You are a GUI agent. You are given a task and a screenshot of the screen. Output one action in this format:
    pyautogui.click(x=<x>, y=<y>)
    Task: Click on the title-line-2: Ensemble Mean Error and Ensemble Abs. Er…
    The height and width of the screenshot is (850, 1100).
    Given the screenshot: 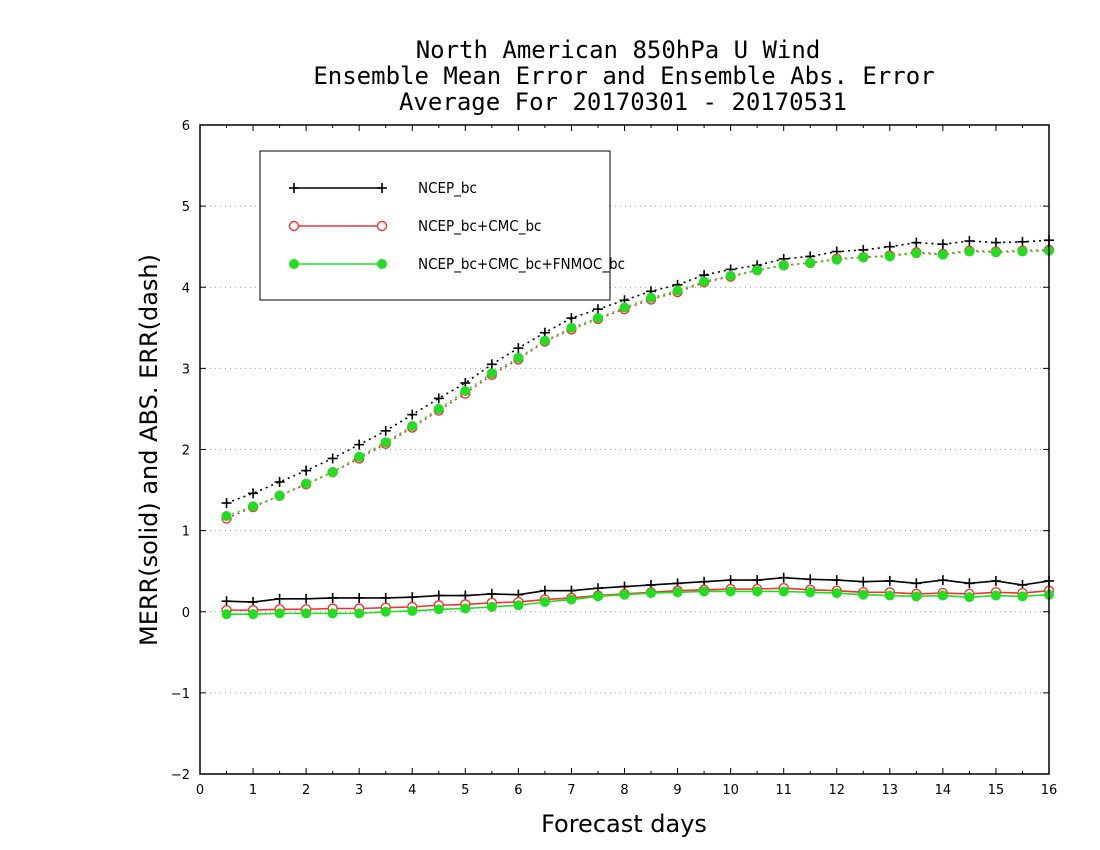 What is the action you would take?
    pyautogui.click(x=623, y=76)
    